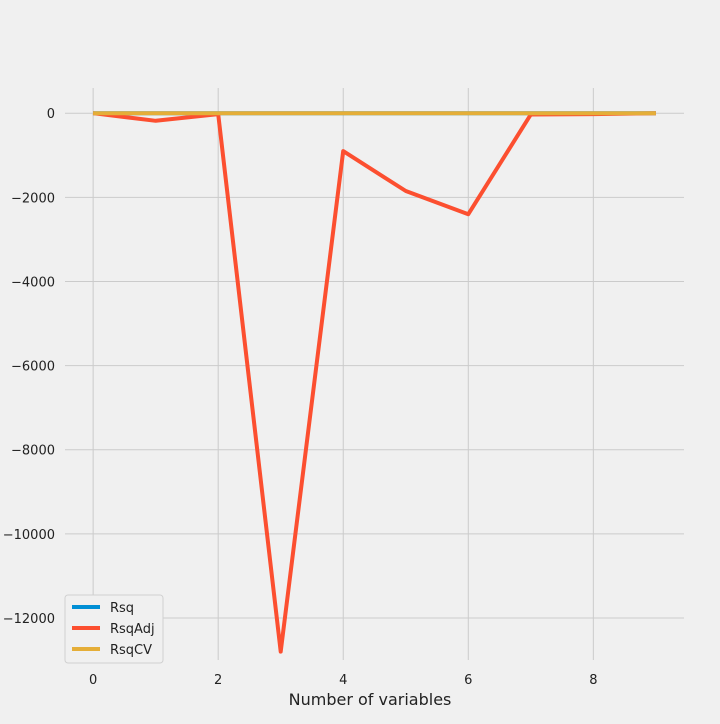 Image resolution: width=720 pixels, height=724 pixels. What do you see at coordinates (370, 699) in the screenshot?
I see `x-axis-label: Number of variables` at bounding box center [370, 699].